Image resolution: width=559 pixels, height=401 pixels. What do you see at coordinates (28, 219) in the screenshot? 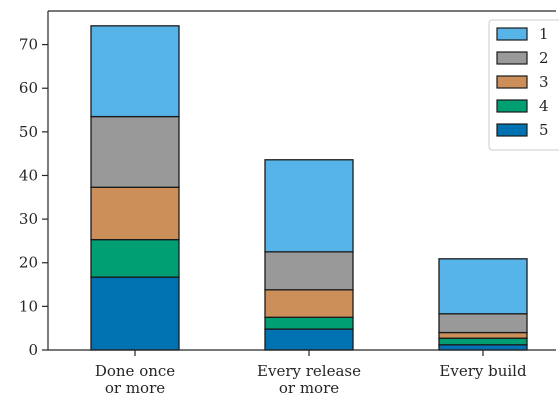
I see `y-tick-label: 30` at bounding box center [28, 219].